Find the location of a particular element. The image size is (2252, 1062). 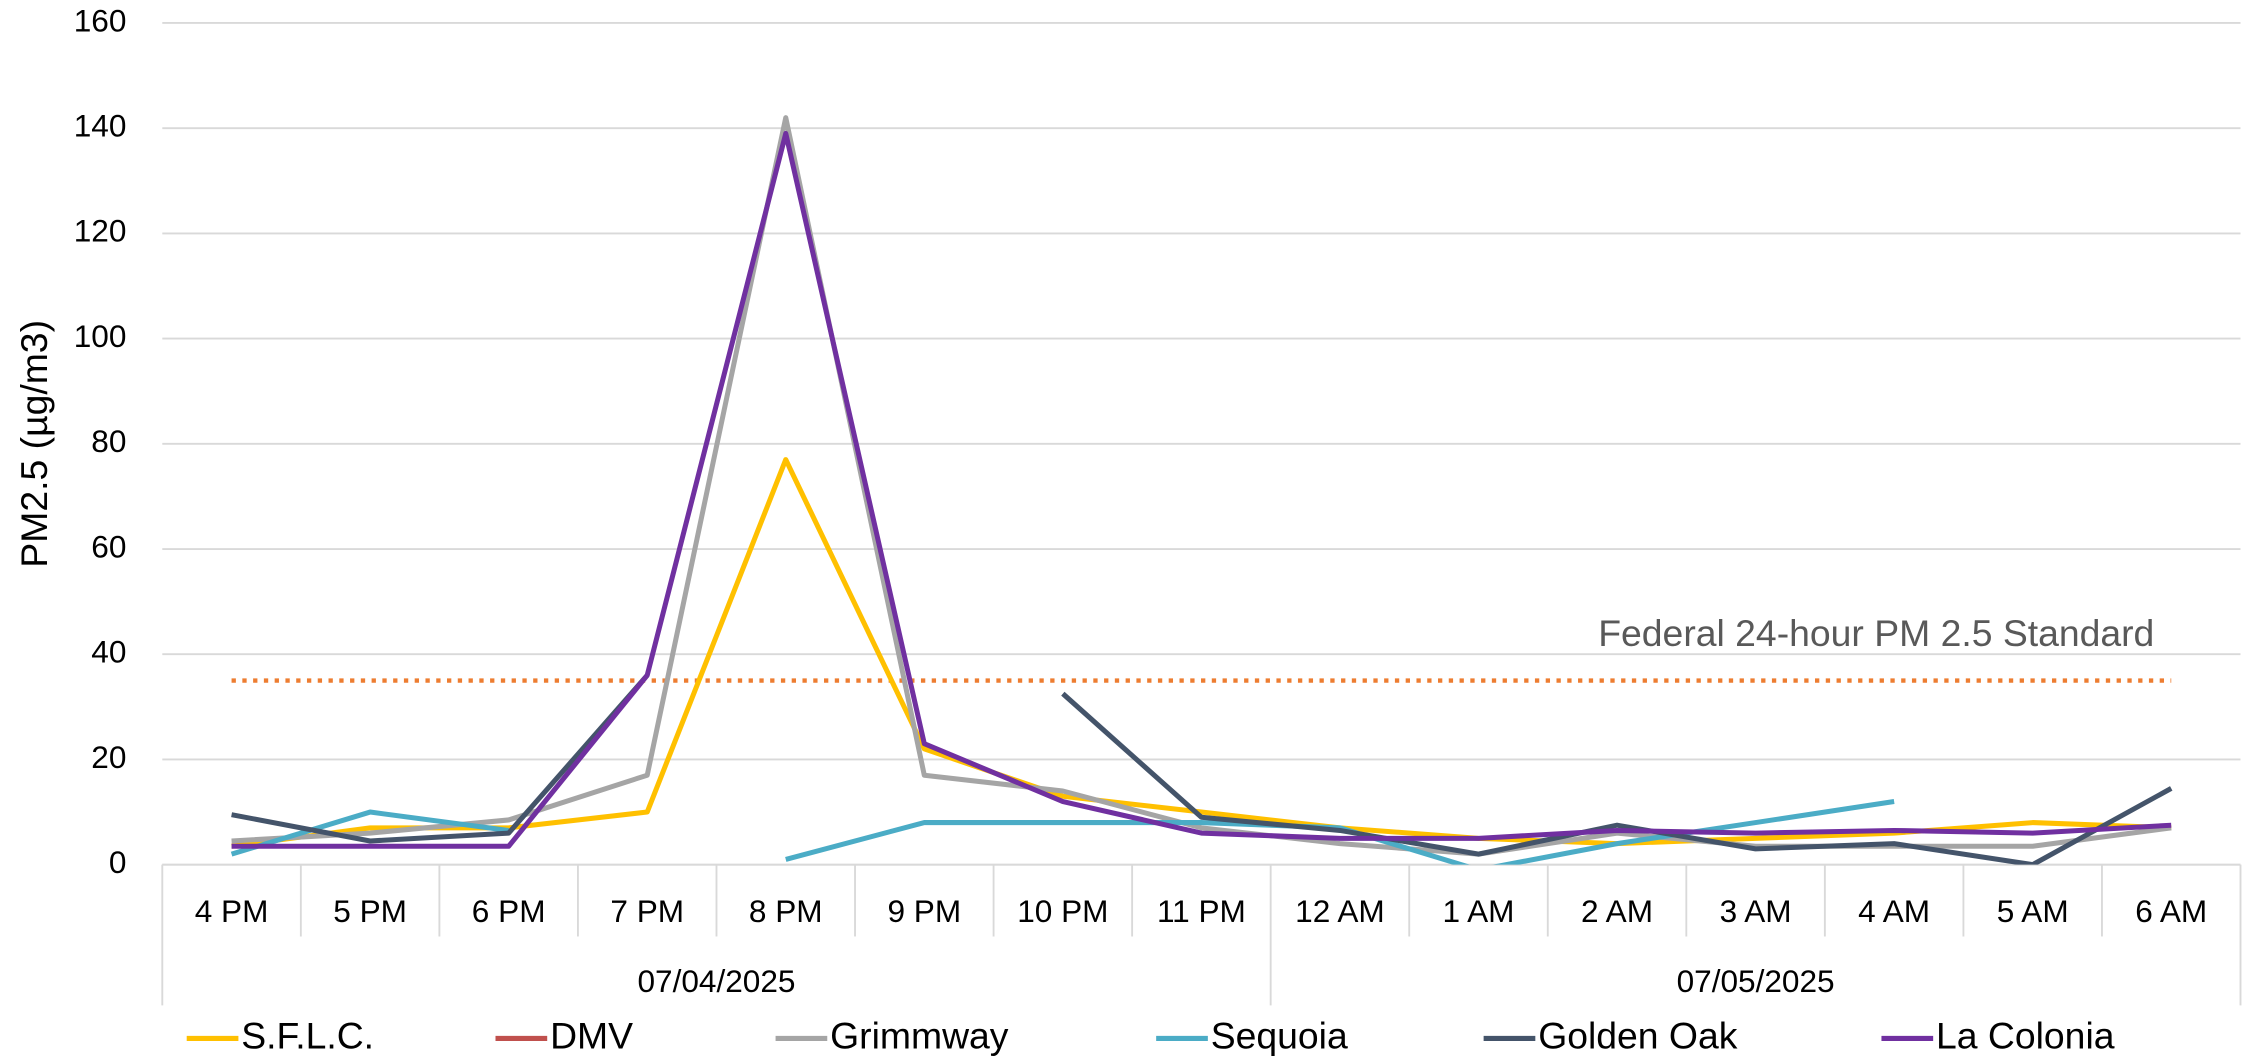

group-label: 07/04/2025 is located at coordinates (716, 981).